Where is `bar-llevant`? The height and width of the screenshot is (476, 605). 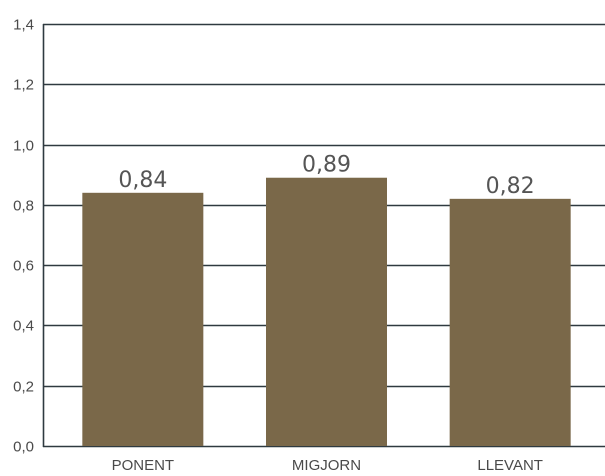 bar-llevant is located at coordinates (510, 322).